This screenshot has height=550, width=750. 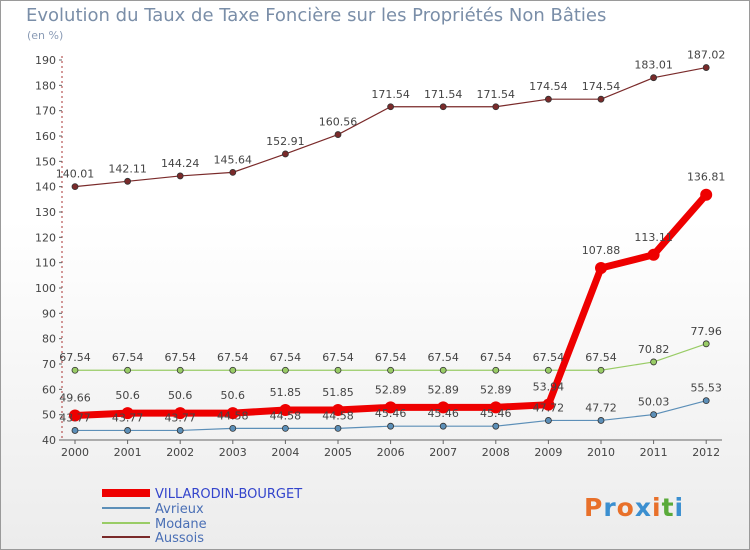 I want to click on x-tick-label: 2008, so click(x=496, y=452).